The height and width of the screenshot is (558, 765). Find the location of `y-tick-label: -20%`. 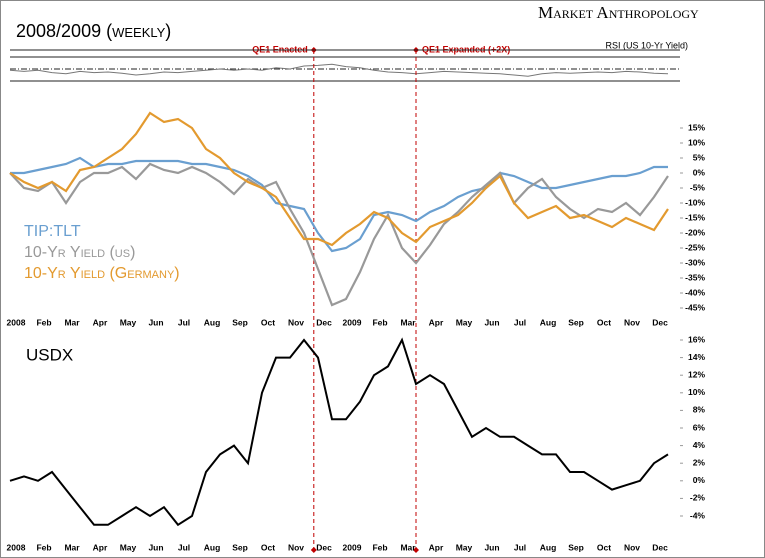

y-tick-label: -20% is located at coordinates (695, 232).